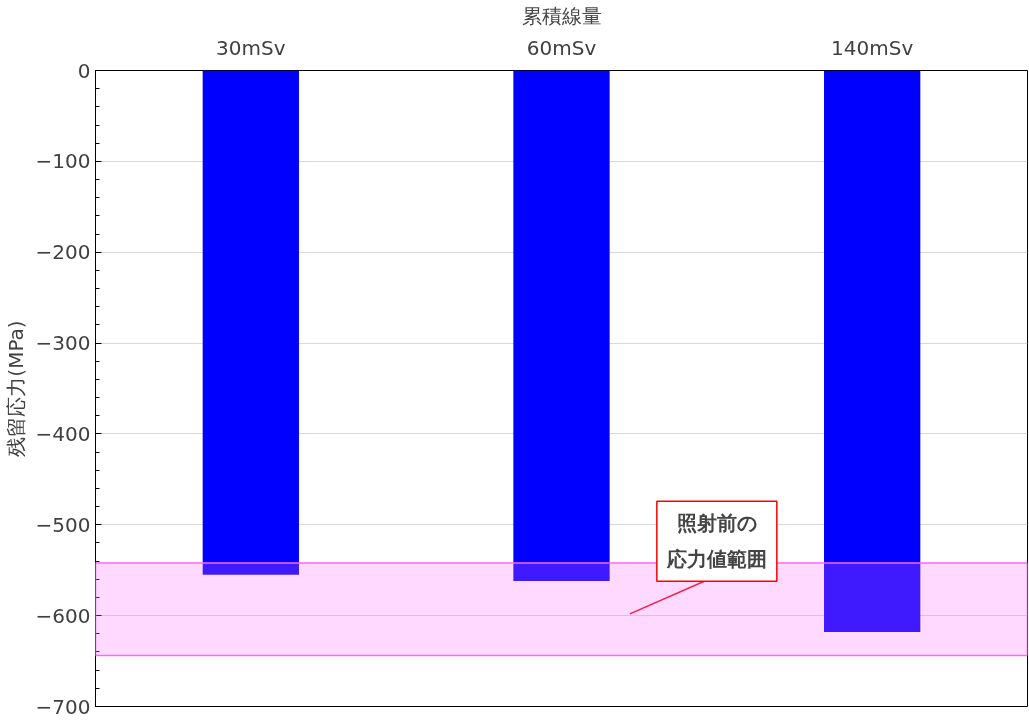 This screenshot has width=1029, height=720. Describe the element at coordinates (872, 47) in the screenshot. I see `x-tick-label: 140mSv` at that location.